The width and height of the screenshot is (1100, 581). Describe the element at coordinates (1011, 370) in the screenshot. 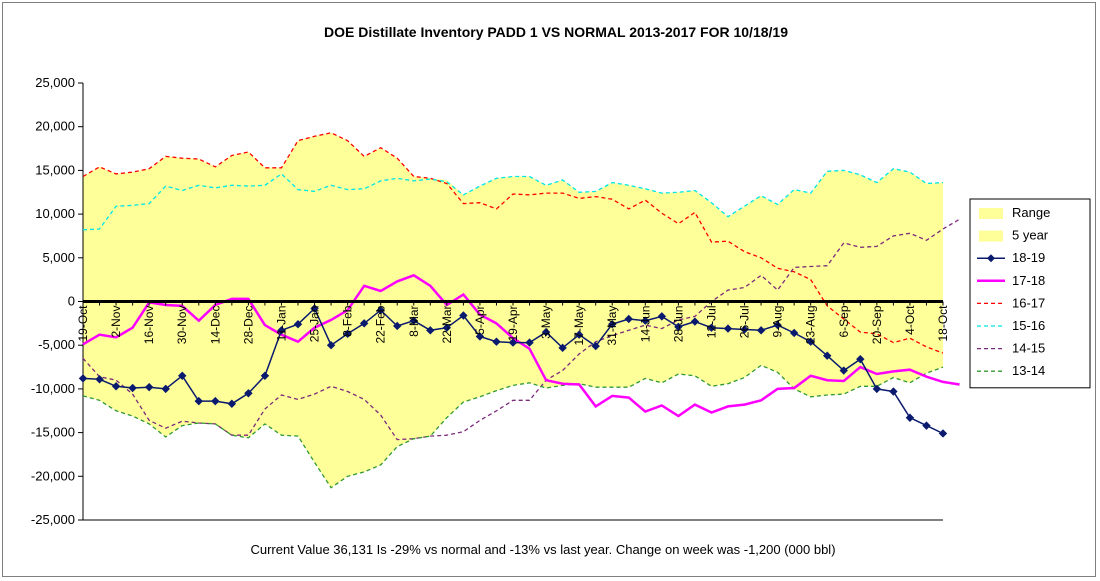

I see `legend-item: 13-14` at that location.